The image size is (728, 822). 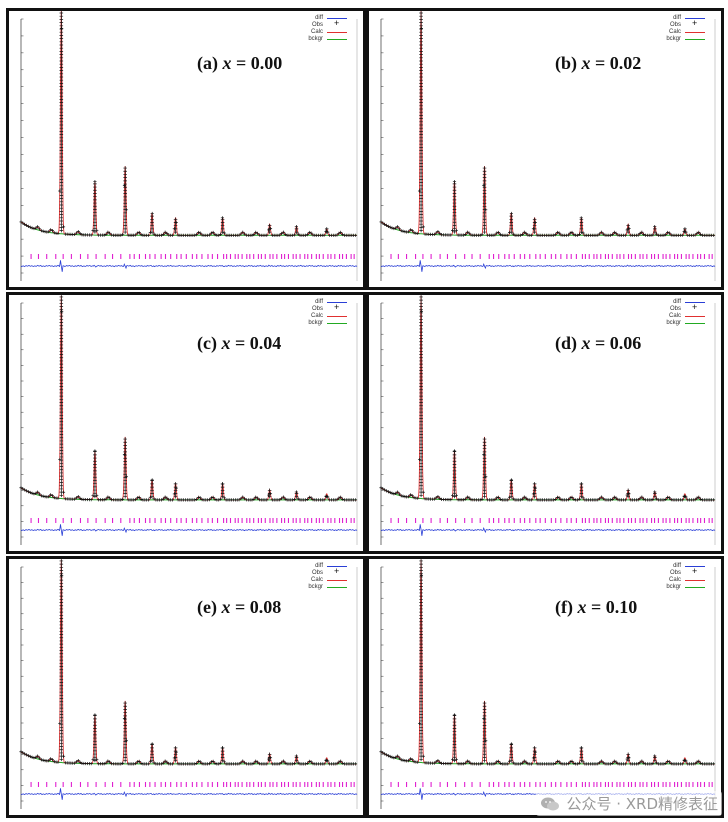 I want to click on legend-entry-bckgr: bckgr, so click(x=685, y=587).